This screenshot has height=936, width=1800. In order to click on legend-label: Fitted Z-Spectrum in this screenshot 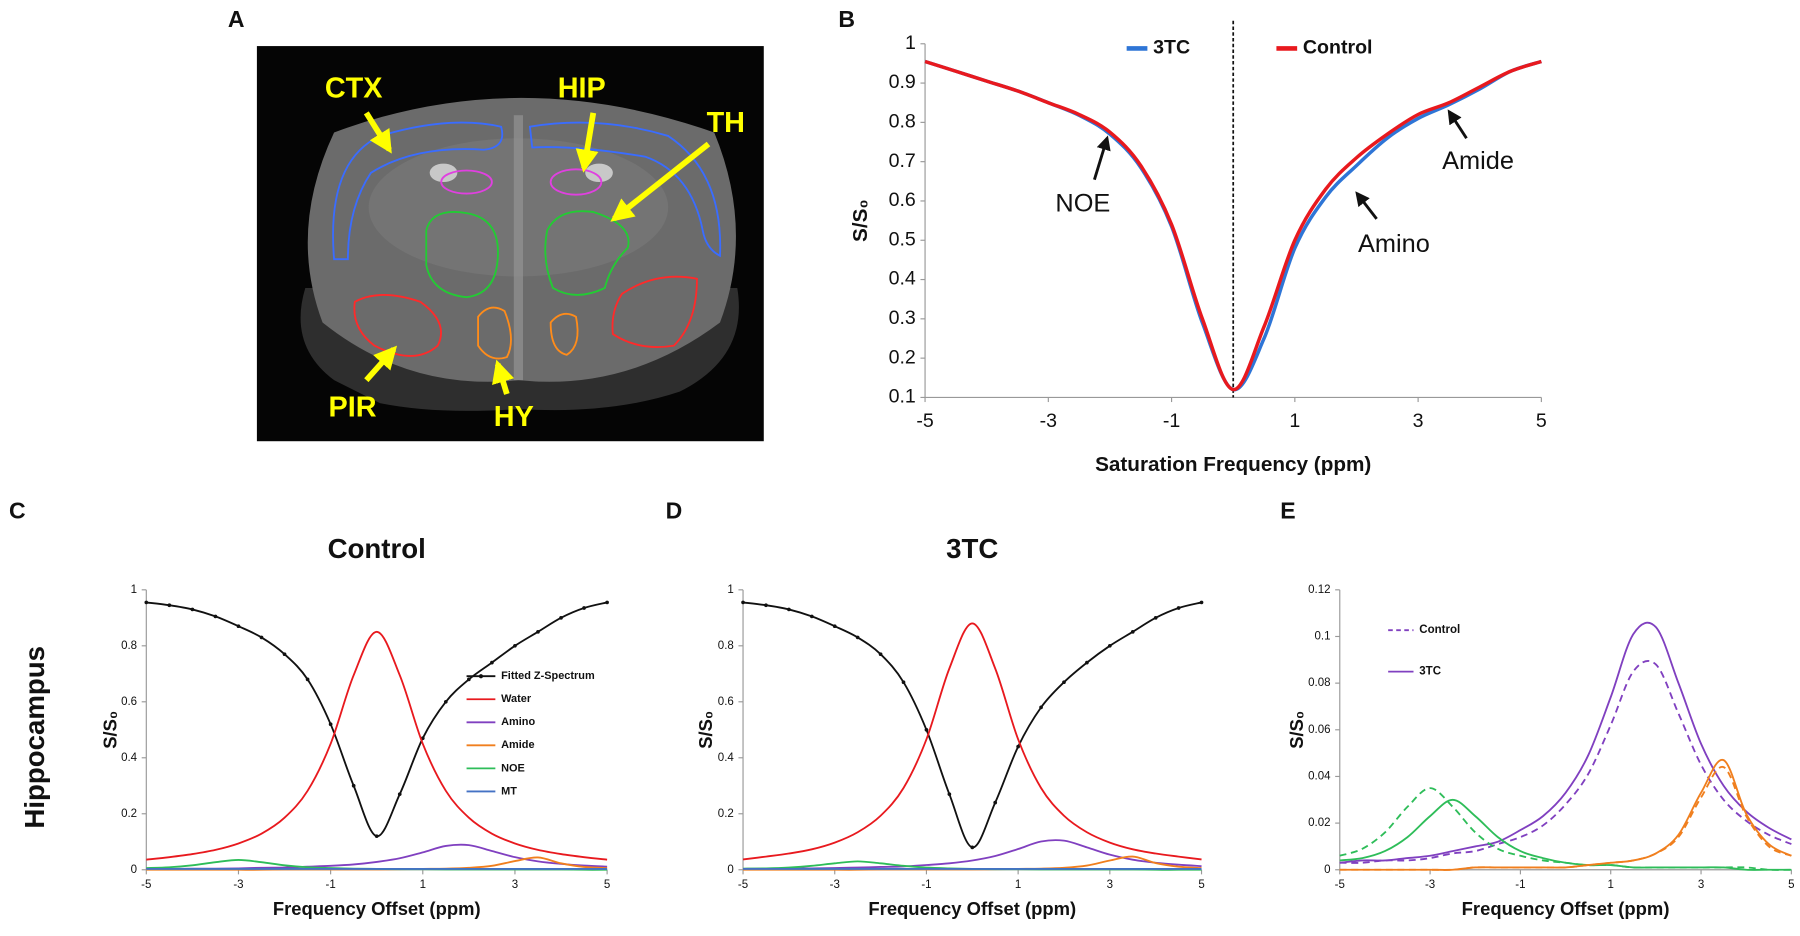, I will do `click(548, 676)`.